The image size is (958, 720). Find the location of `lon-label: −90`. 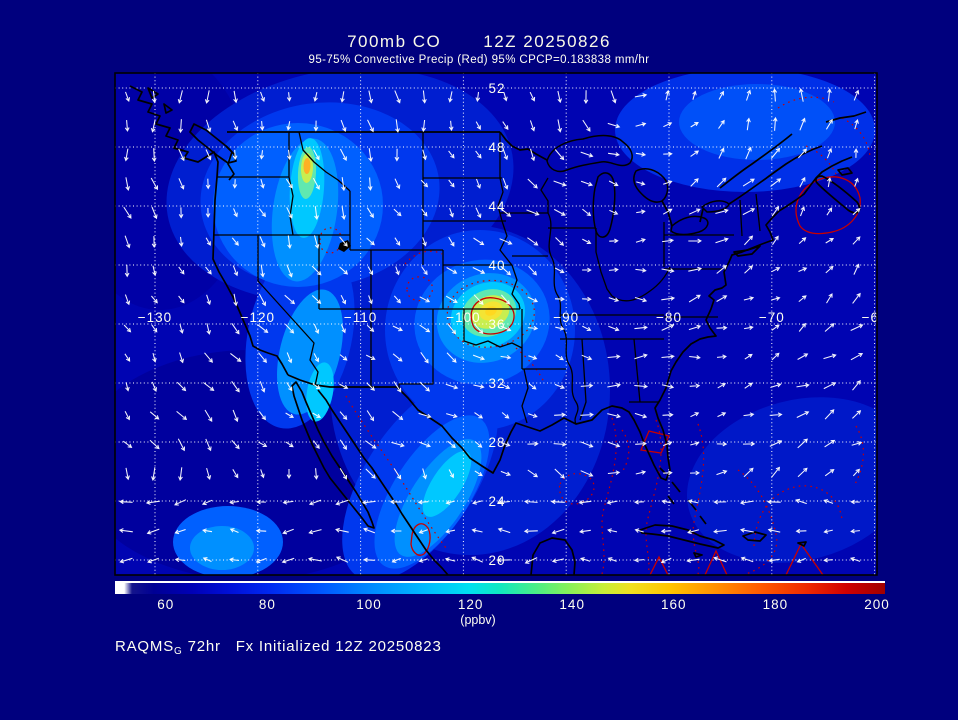

lon-label: −90 is located at coordinates (566, 317).